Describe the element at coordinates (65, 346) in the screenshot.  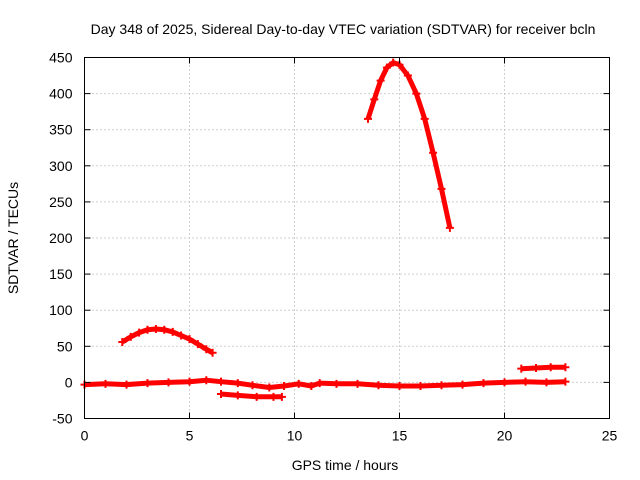
I see `y-tick-label: 50` at that location.